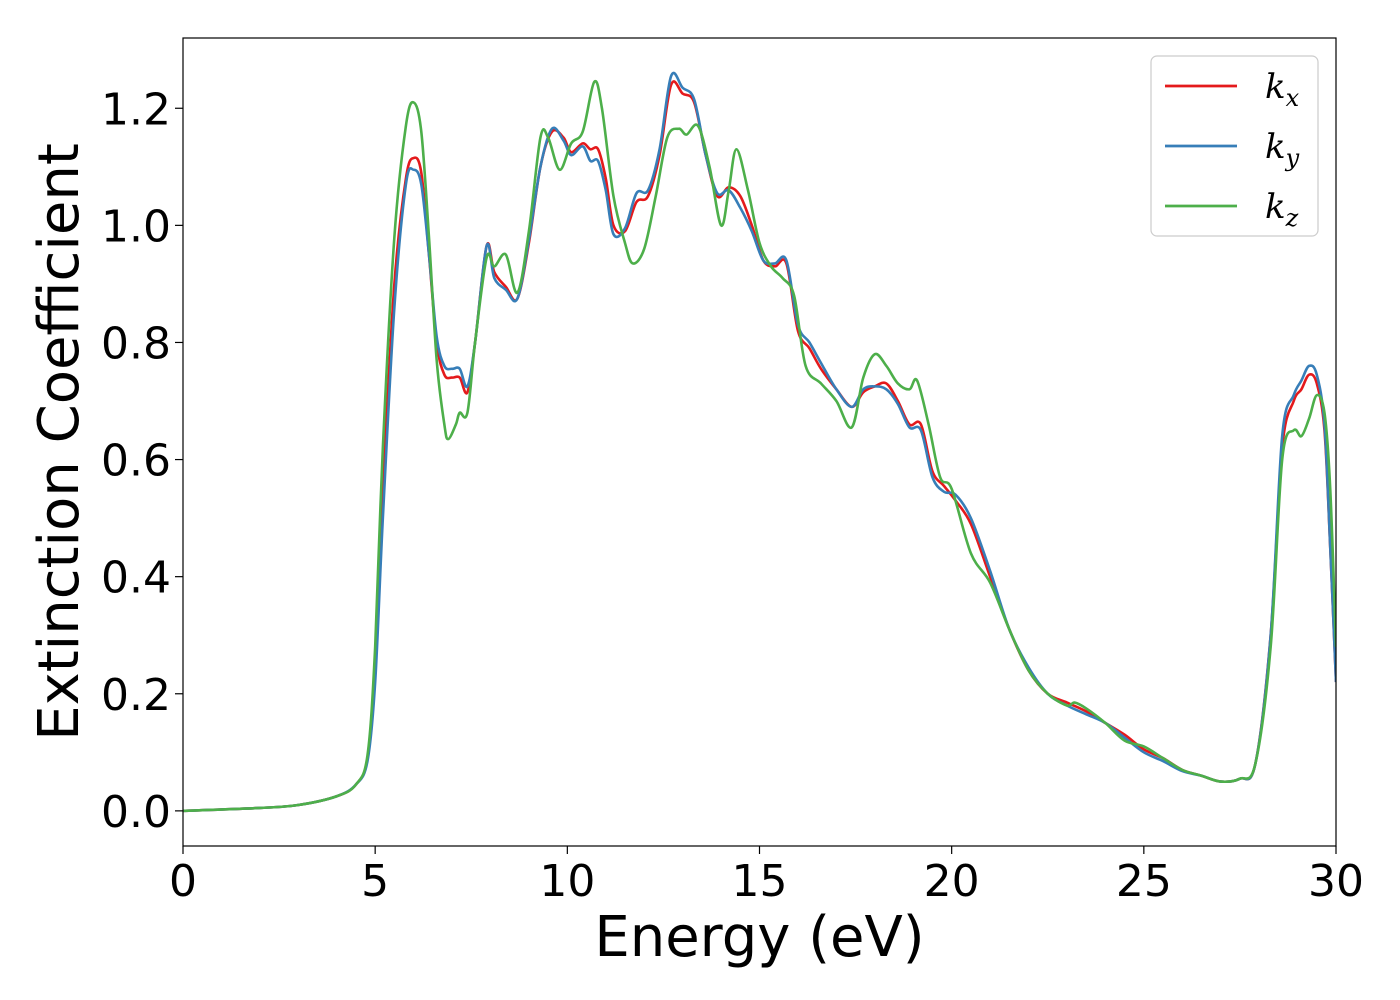  Describe the element at coordinates (1282, 149) in the screenshot. I see `legend-label: ky` at that location.